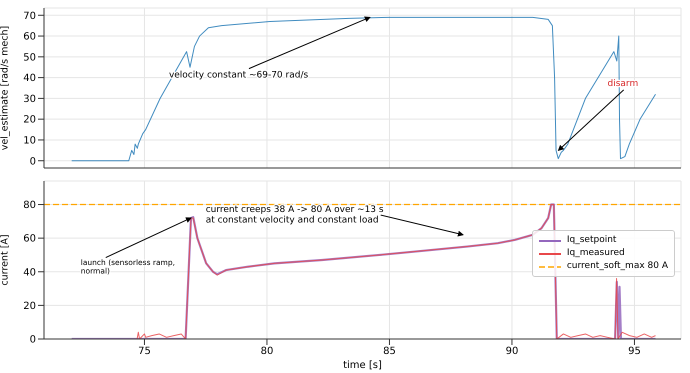 Image resolution: width=690 pixels, height=373 pixels. I want to click on x-tick-label: 85, so click(389, 352).